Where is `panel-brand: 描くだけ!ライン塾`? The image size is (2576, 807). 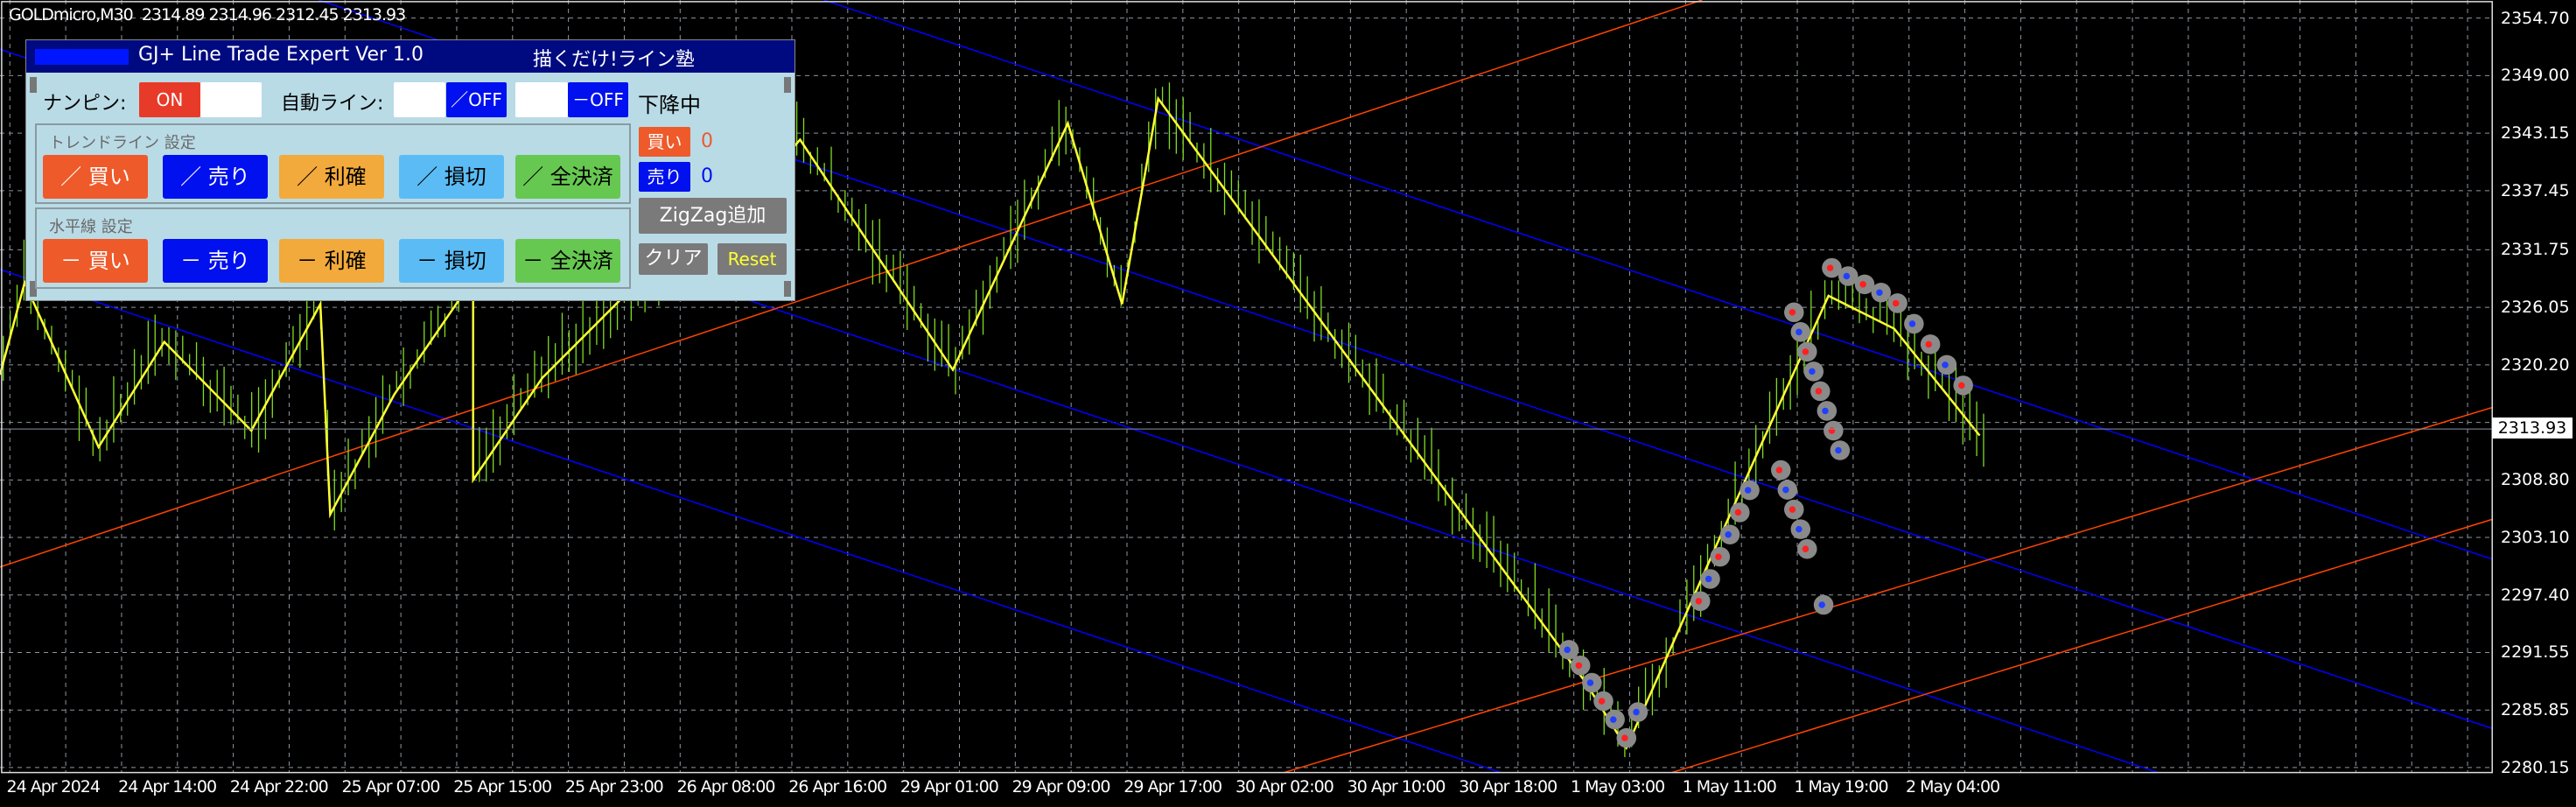
panel-brand: 描くだけ!ライン塾 is located at coordinates (614, 60).